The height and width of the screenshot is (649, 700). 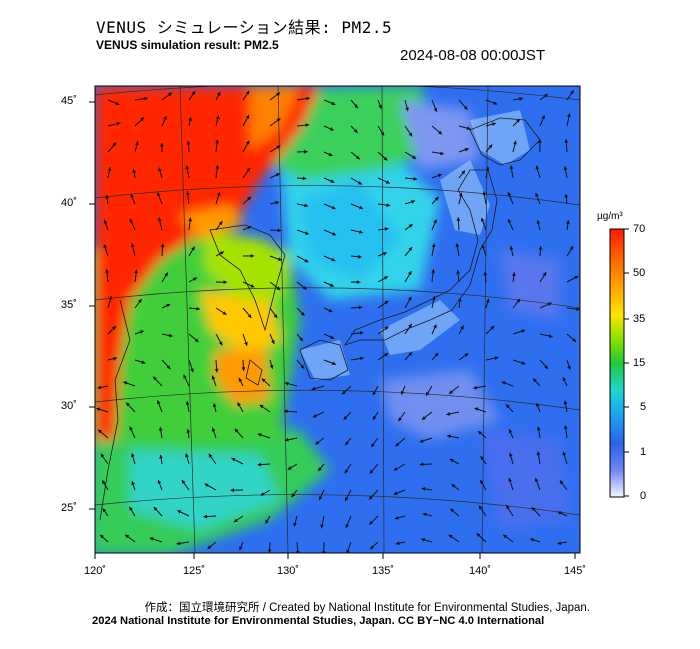 I want to click on colorbar-scale, so click(x=617, y=363).